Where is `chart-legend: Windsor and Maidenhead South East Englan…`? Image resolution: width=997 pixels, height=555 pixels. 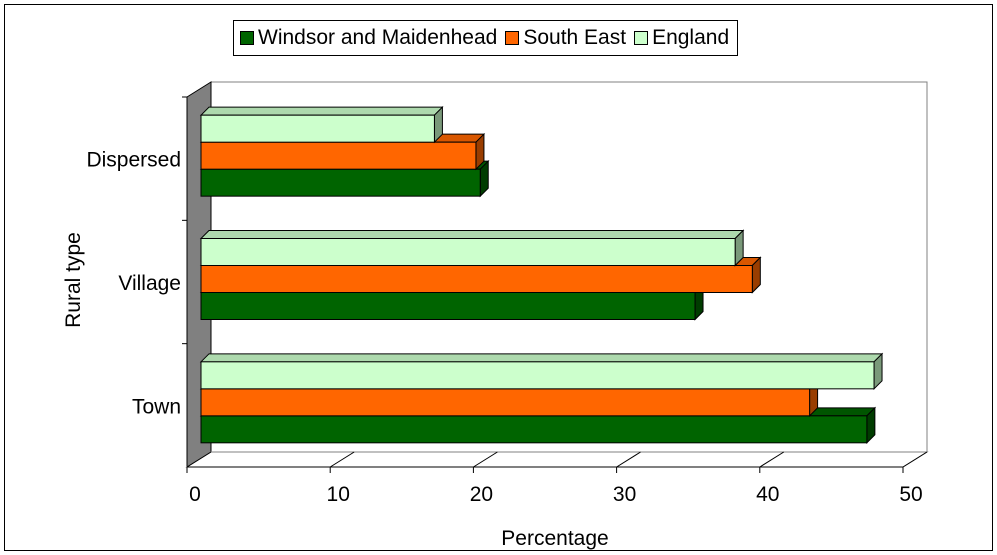
chart-legend: Windsor and Maidenhead South East Englan… is located at coordinates (486, 38).